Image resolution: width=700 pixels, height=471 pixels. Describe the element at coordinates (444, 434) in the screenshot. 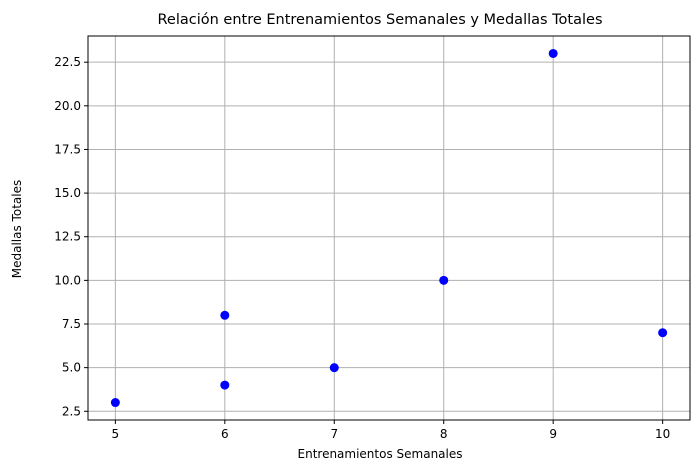

I see `x-tick-label: 8` at that location.